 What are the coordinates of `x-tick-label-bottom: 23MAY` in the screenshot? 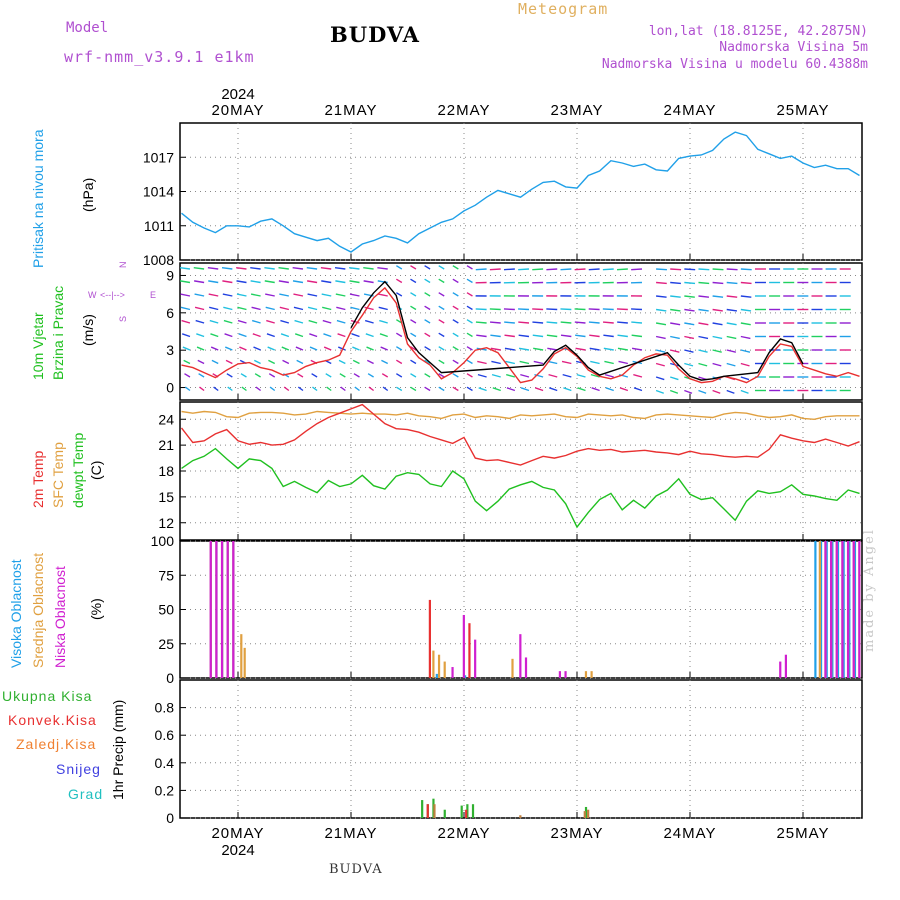 It's located at (576, 833).